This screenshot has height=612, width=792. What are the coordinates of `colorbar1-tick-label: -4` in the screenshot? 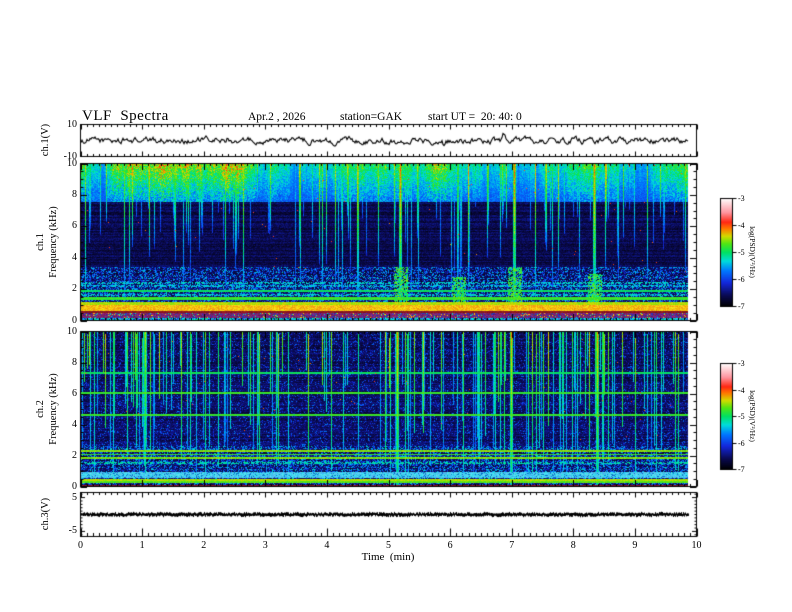 It's located at (741, 225).